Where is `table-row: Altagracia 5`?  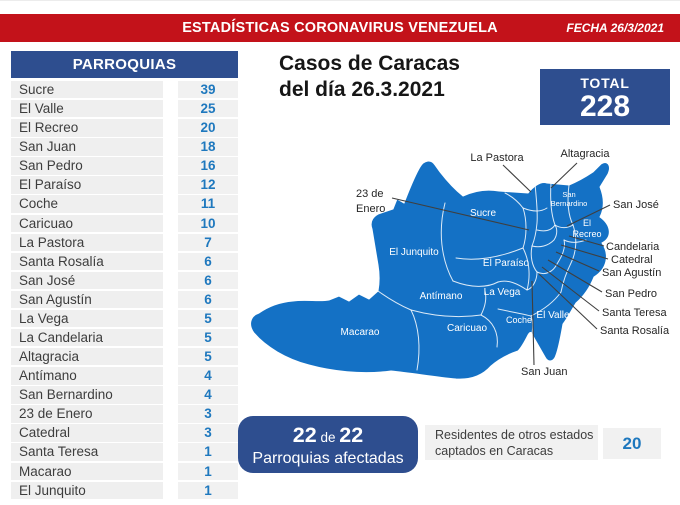 table-row: Altagracia 5 is located at coordinates (124, 357).